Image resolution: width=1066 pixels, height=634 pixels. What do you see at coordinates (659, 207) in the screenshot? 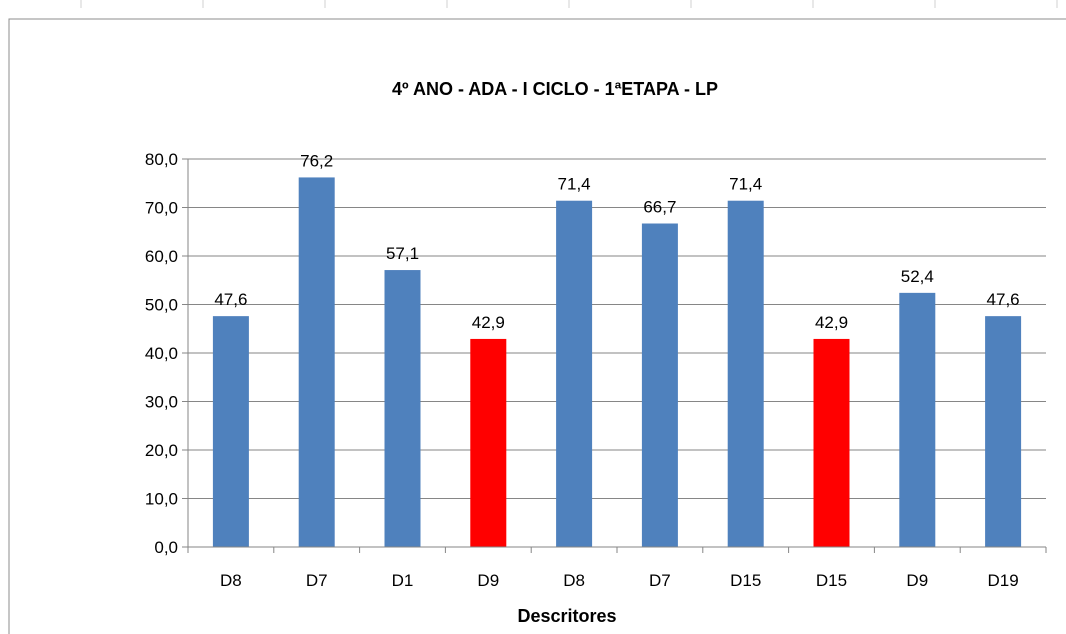
I see `data-label: 66,7` at bounding box center [659, 207].